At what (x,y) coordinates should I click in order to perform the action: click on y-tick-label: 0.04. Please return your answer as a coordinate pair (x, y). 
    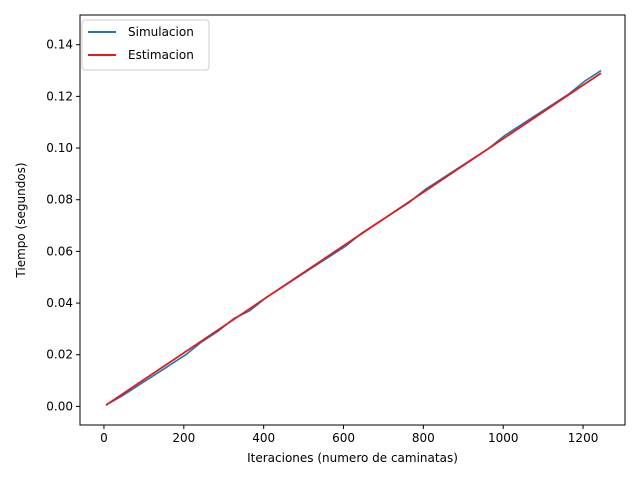
    Looking at the image, I should click on (59, 303).